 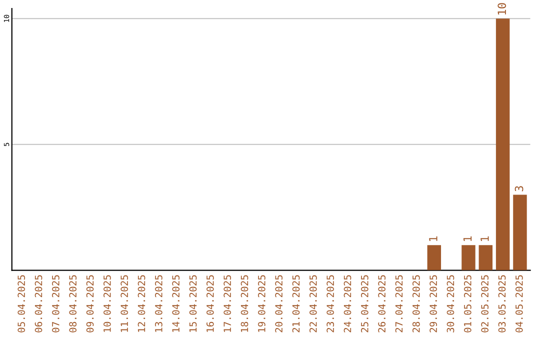 I want to click on x-tick-label: 05.04.2025, so click(x=22, y=303).